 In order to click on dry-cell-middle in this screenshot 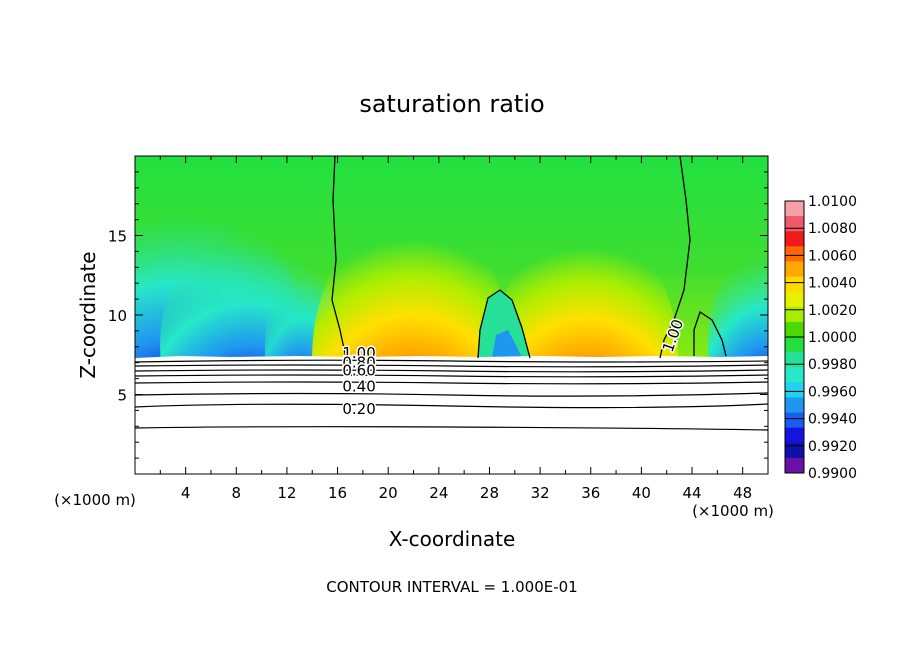, I will do `click(504, 324)`.